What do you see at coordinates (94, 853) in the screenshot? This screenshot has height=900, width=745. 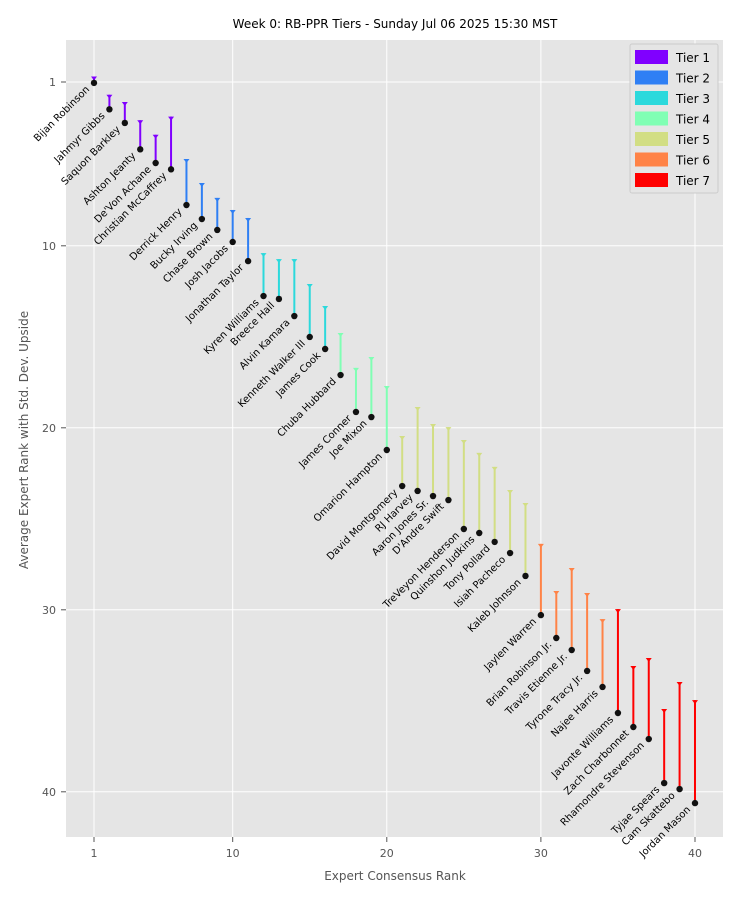 I see `x-tick-label: 1` at bounding box center [94, 853].